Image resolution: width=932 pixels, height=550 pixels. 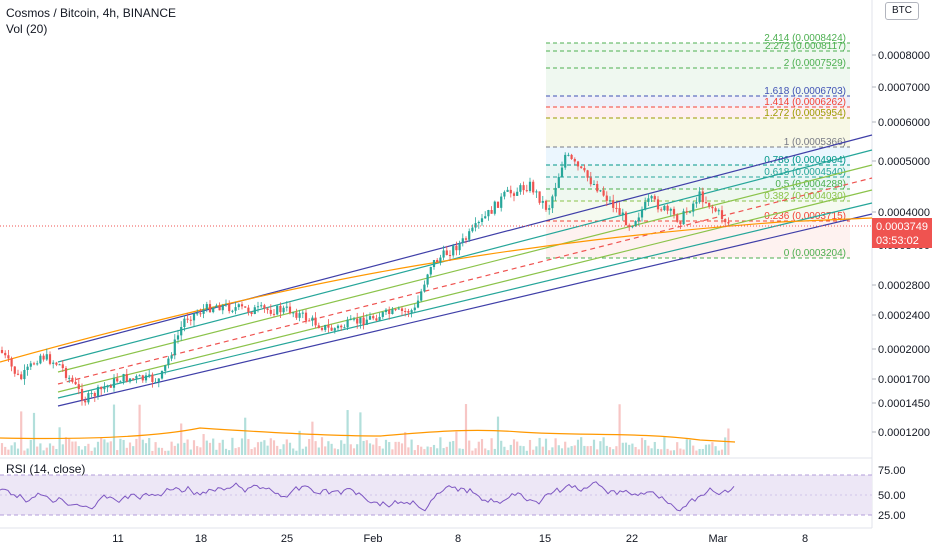 I want to click on rsi-axis-label: 25.00, so click(x=892, y=516).